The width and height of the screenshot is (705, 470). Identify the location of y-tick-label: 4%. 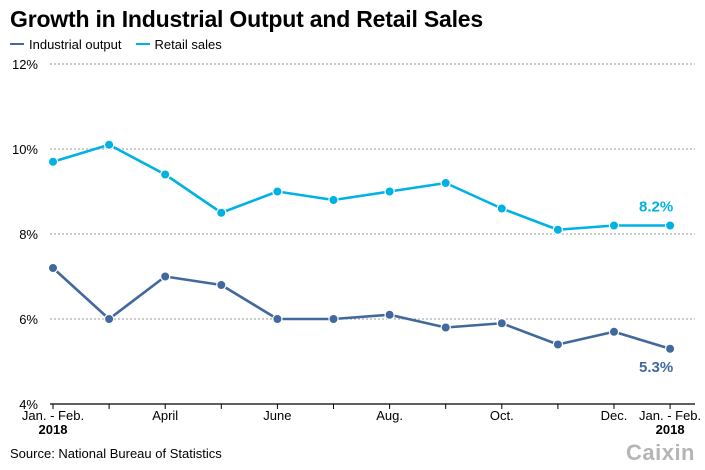
(28, 404).